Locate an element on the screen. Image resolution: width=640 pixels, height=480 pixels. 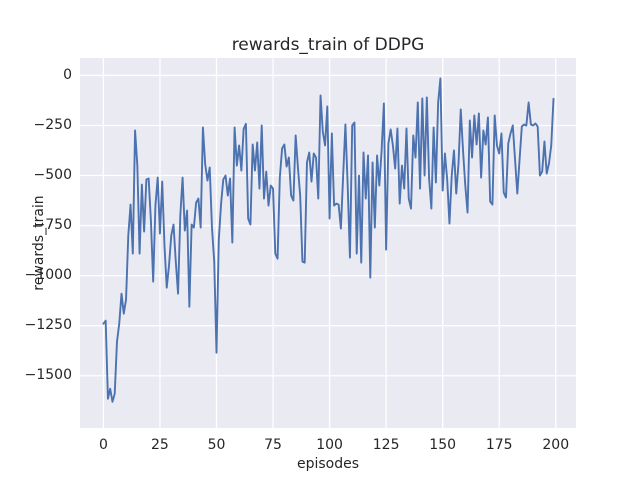
x-tick-label: 75 is located at coordinates (273, 445).